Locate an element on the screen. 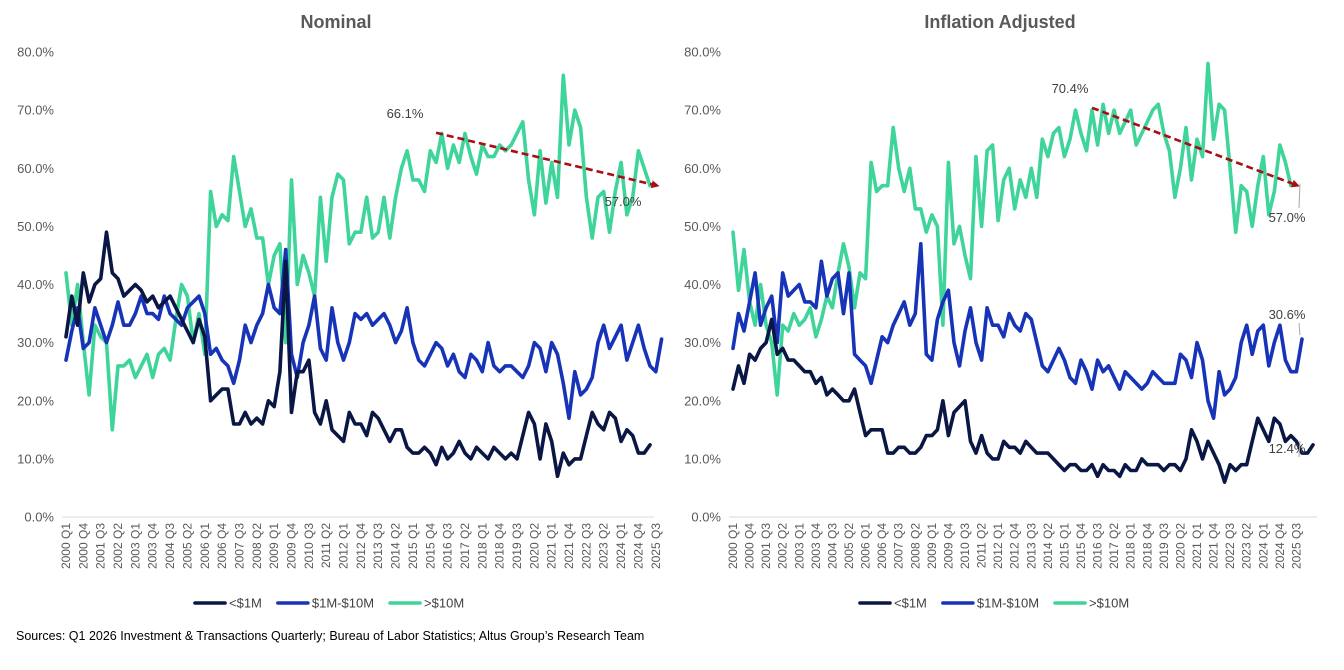 Image resolution: width=1344 pixels, height=670 pixels. trend-arrow is located at coordinates (1195, 147).